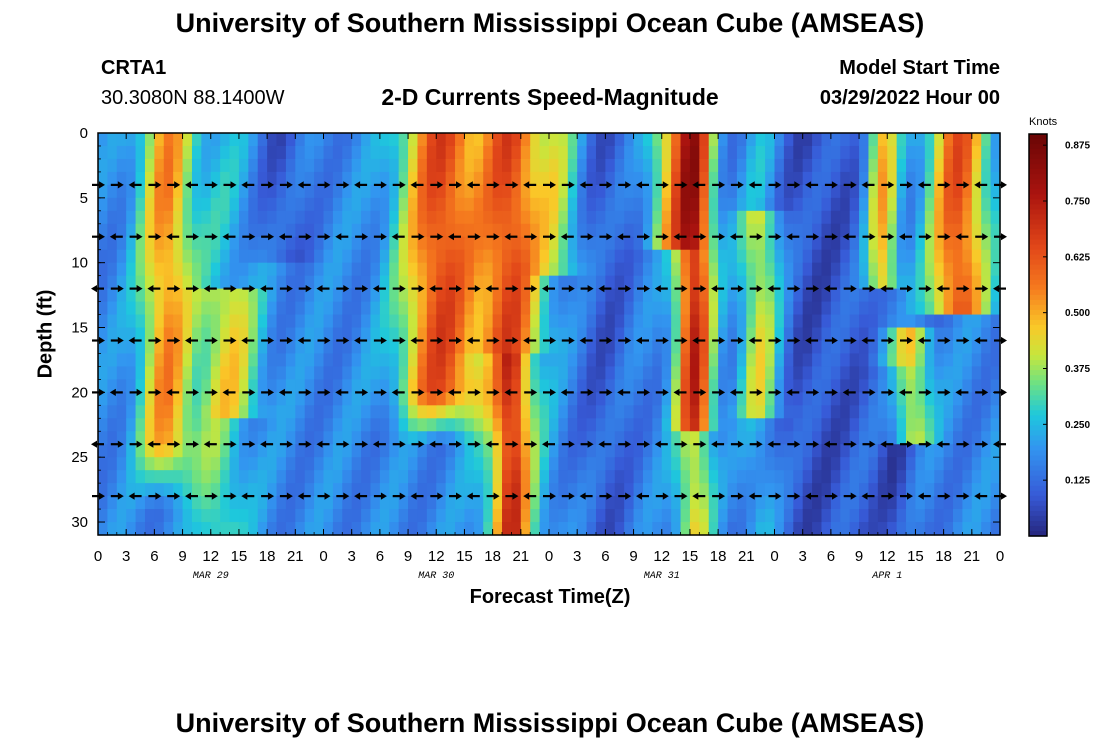  Describe the element at coordinates (774, 556) in the screenshot. I see `x-tick-label: 0` at that location.